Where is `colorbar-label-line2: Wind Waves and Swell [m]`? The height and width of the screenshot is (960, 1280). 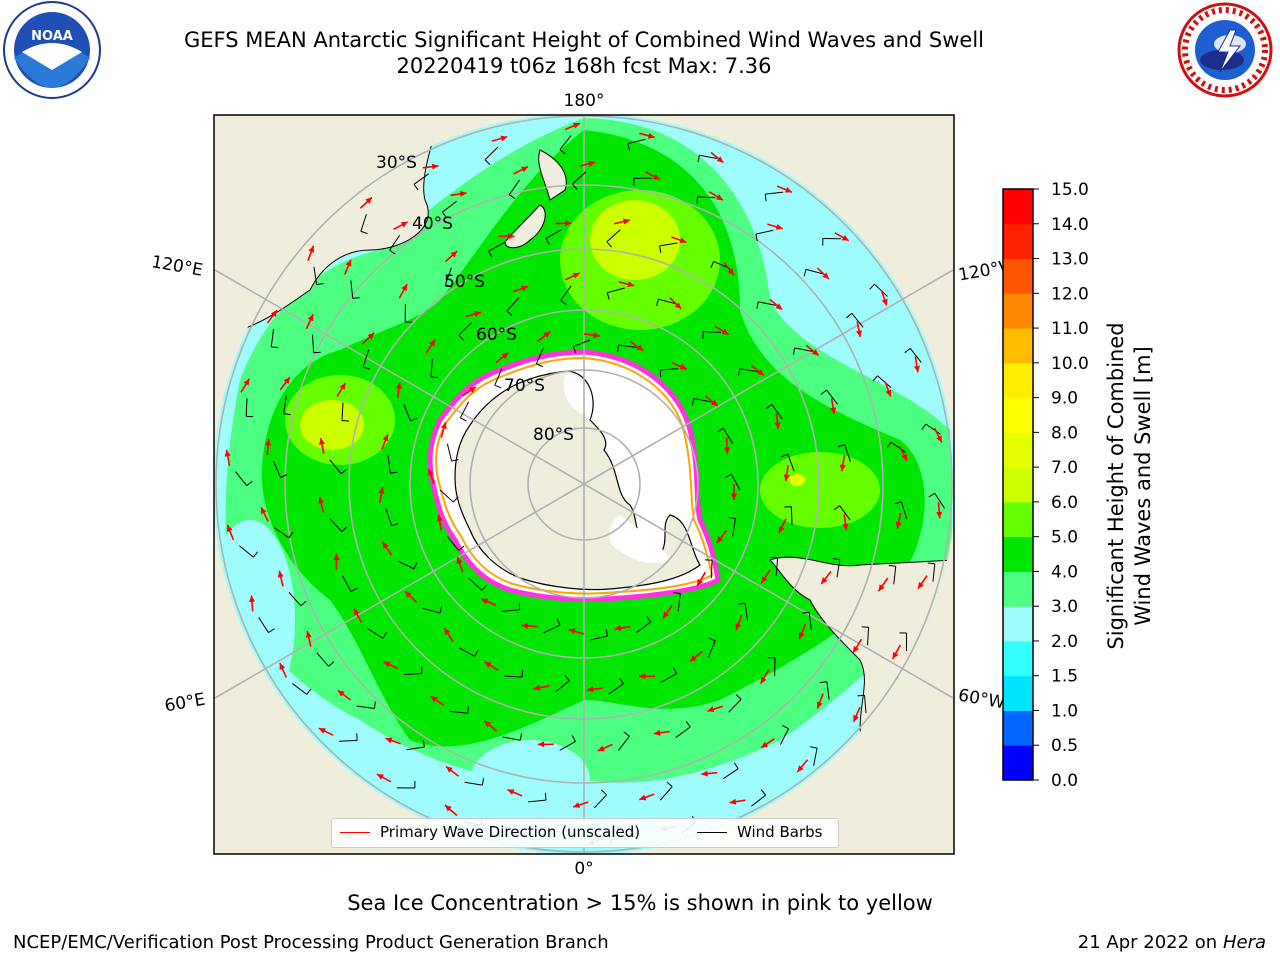
colorbar-label-line2: Wind Waves and Swell [m] is located at coordinates (1143, 486).